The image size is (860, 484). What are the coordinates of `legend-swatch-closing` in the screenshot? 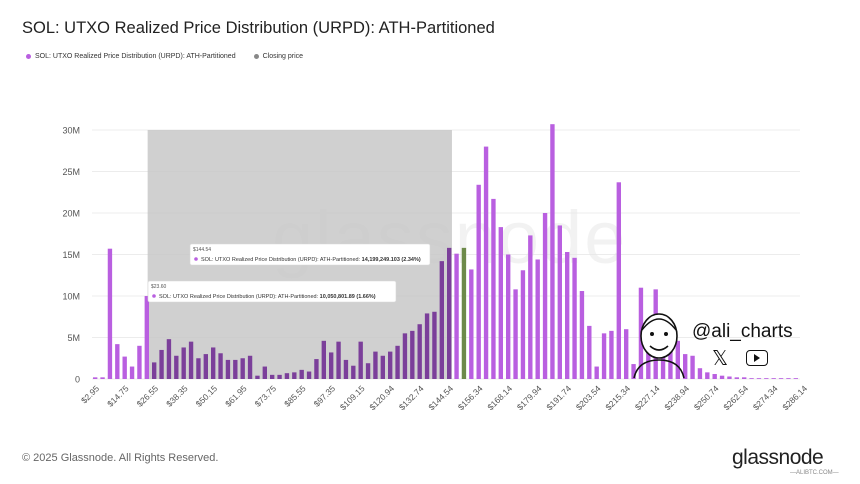 It's located at (256, 56).